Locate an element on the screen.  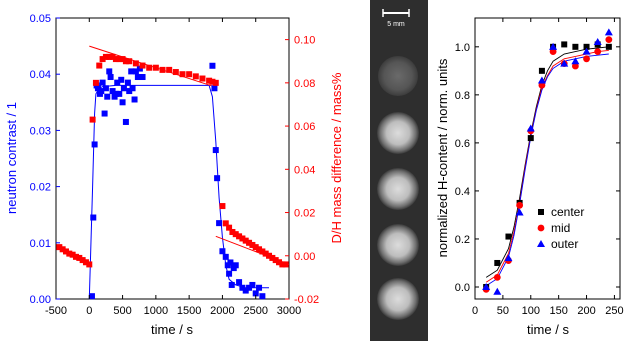
right-fit-lines is located at coordinates (547, 166).